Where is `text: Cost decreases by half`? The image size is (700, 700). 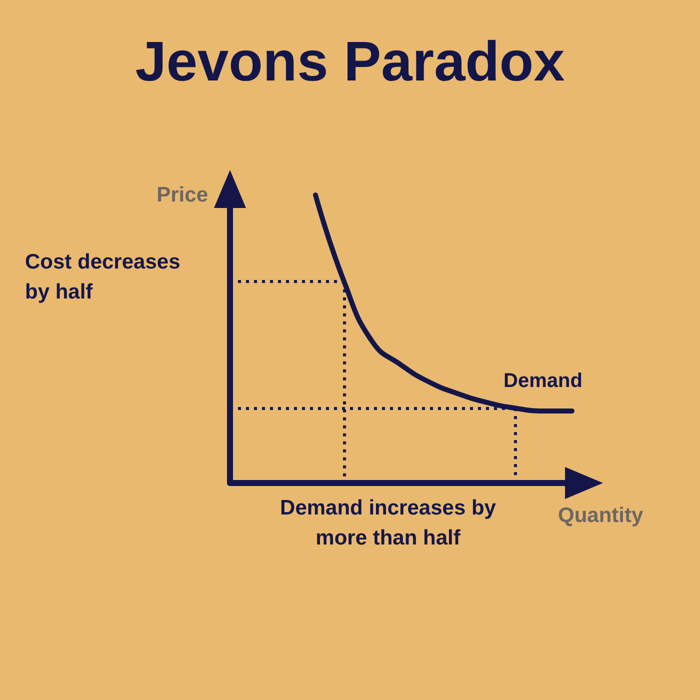 text: Cost decreases by half is located at coordinates (102, 277).